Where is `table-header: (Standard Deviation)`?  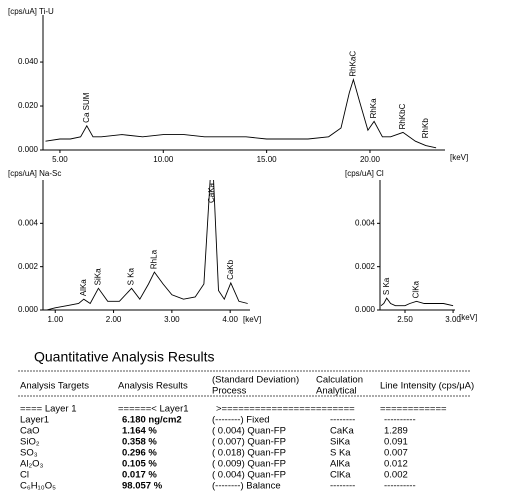 table-header: (Standard Deviation) is located at coordinates (255, 380).